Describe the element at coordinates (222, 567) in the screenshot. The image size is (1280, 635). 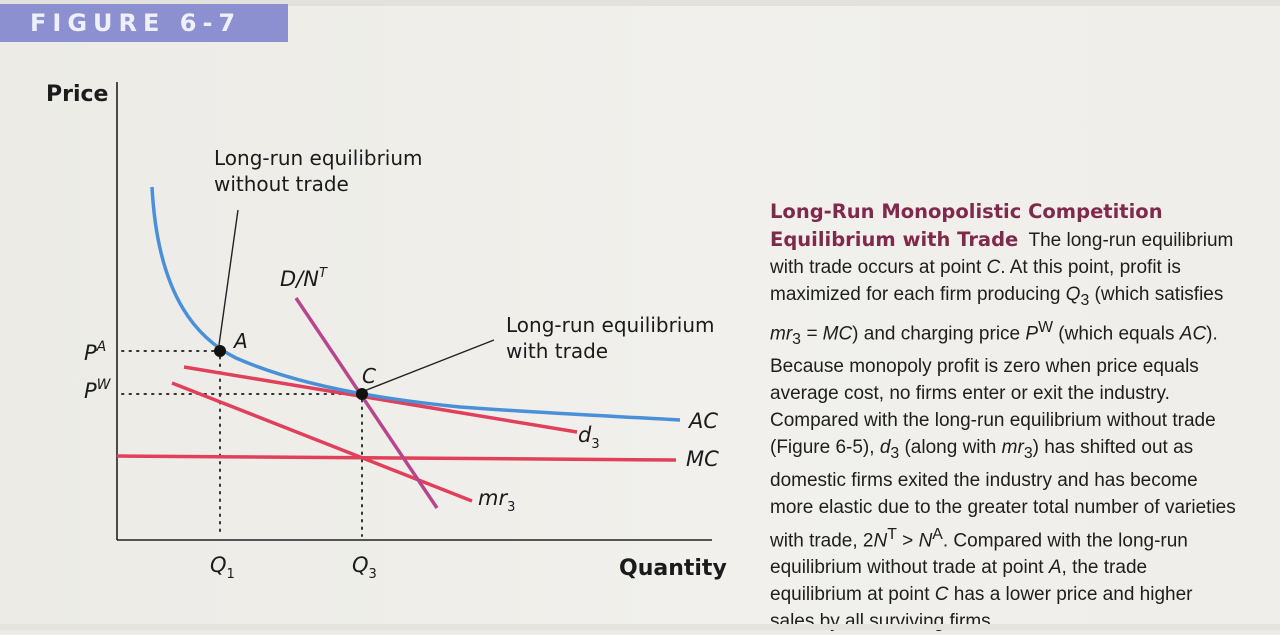
I see `q1-label: Q1` at that location.